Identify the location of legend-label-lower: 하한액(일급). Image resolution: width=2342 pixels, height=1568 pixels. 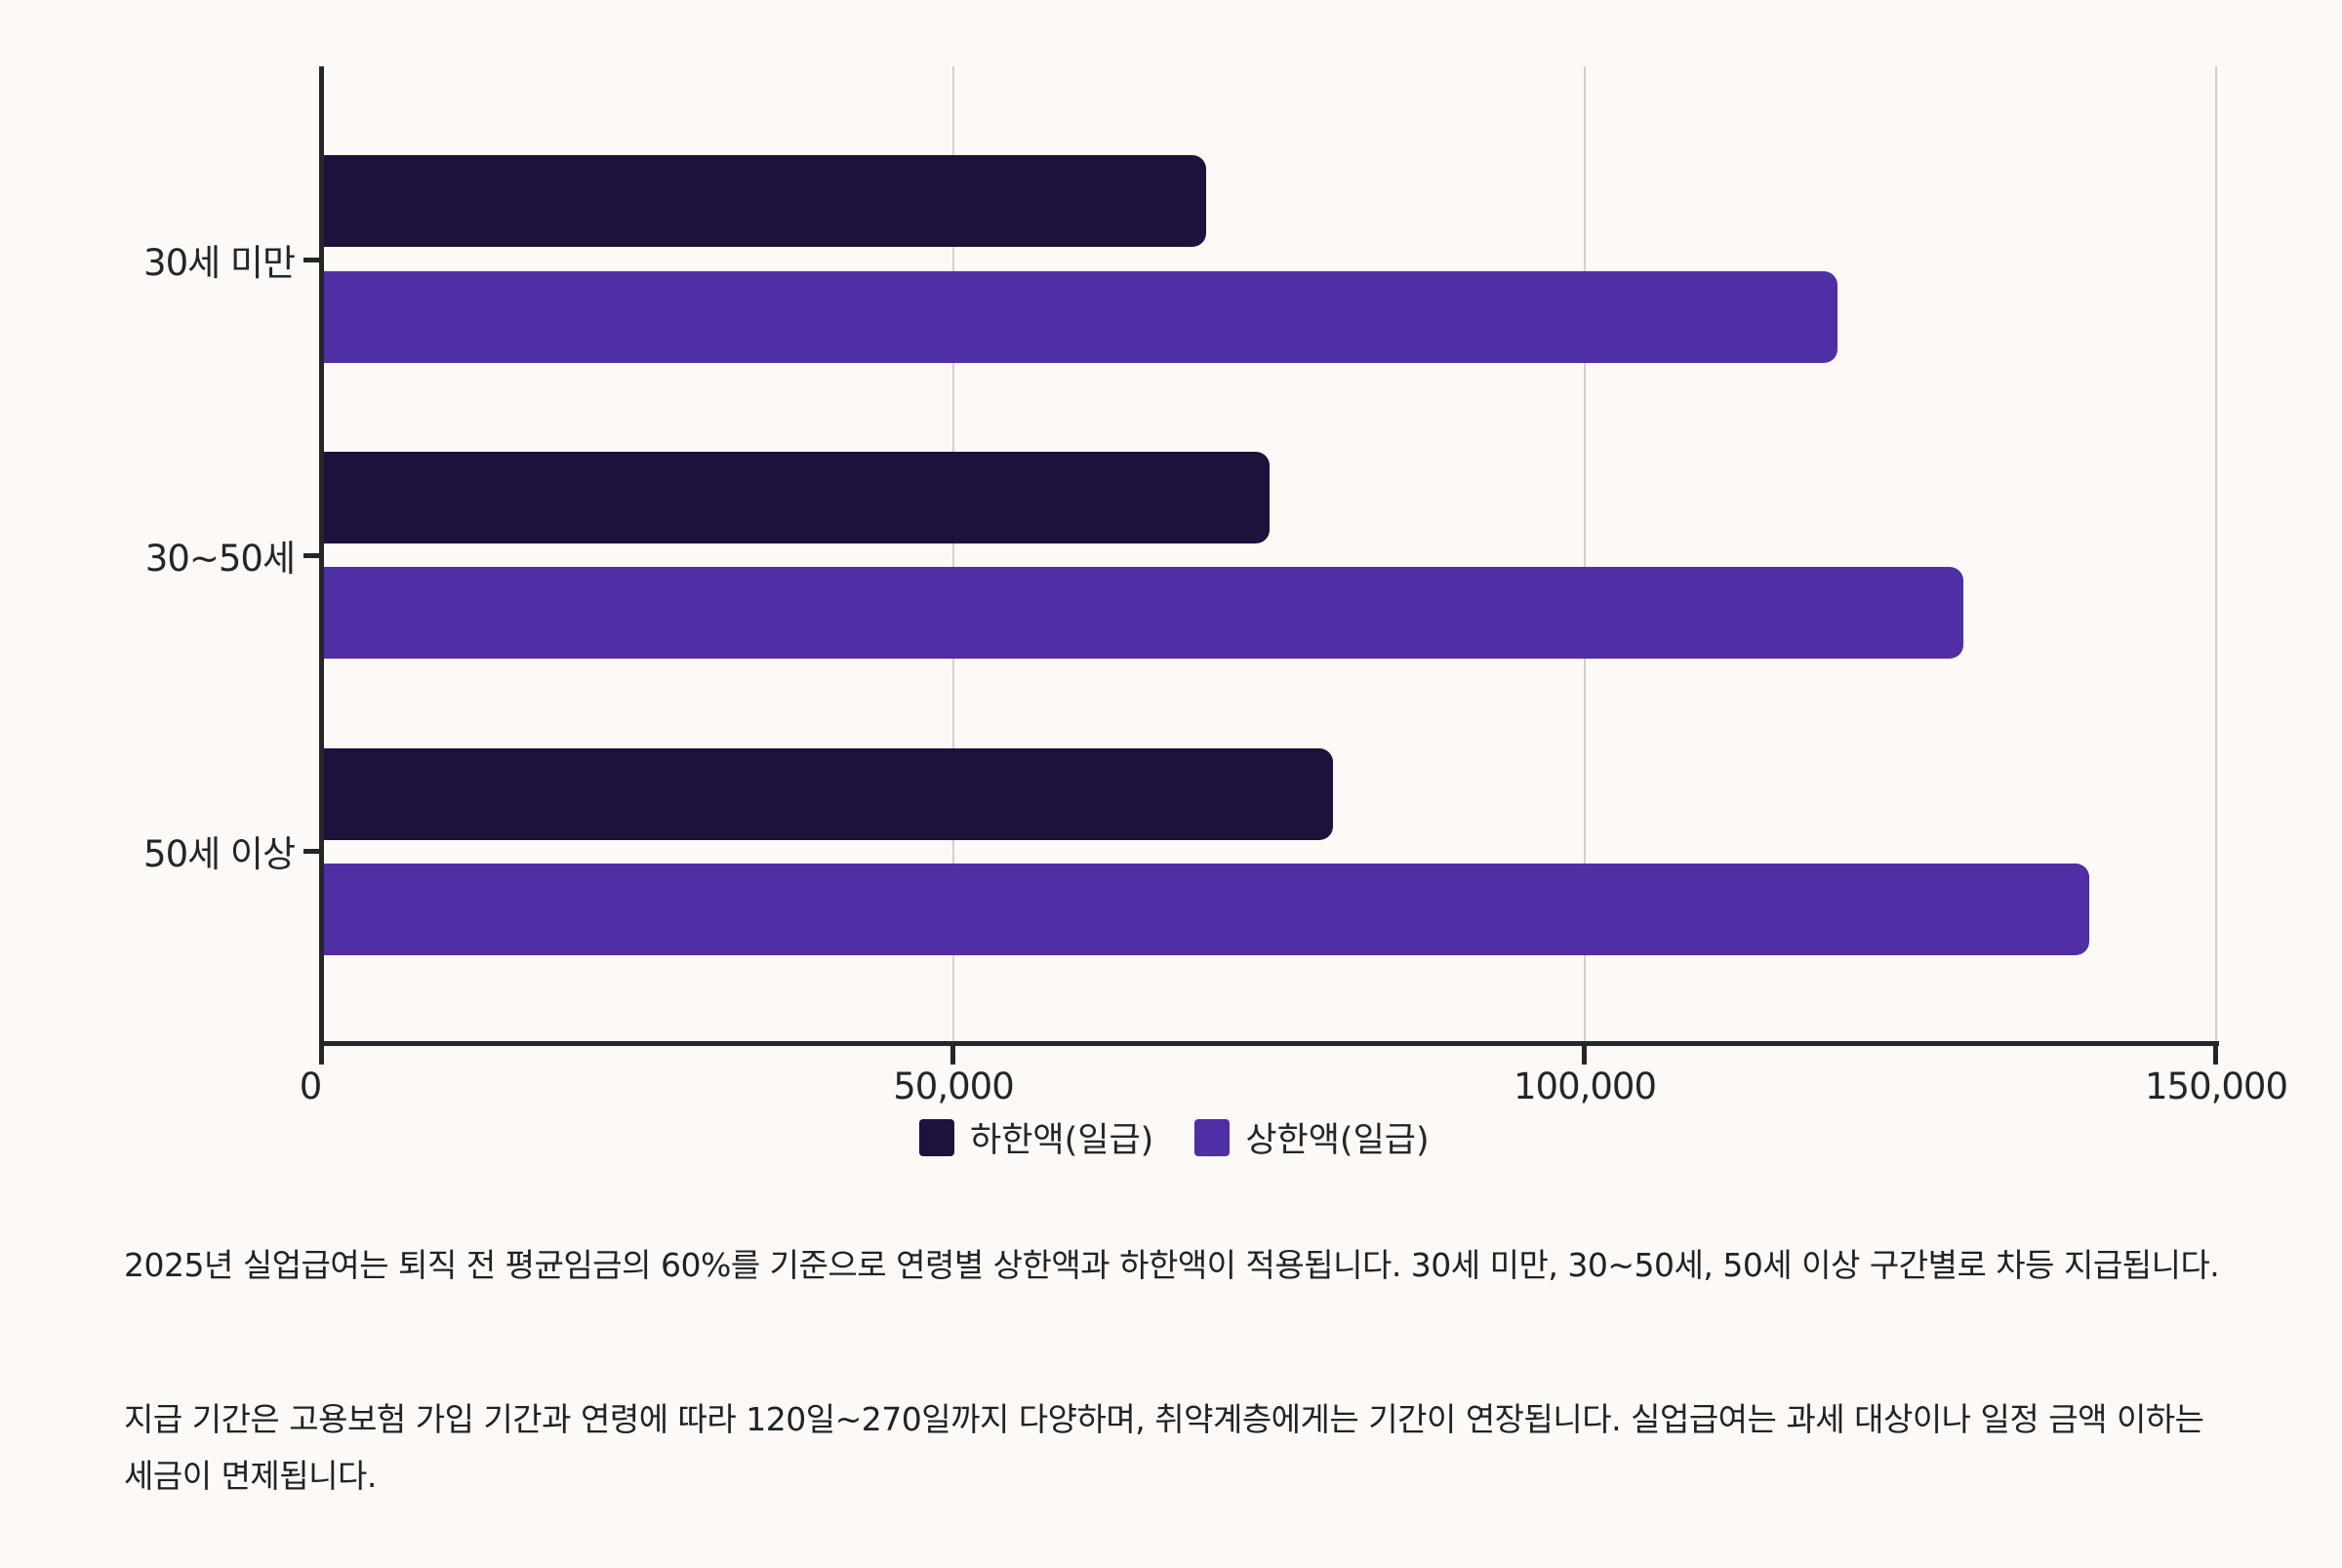
(1062, 1140).